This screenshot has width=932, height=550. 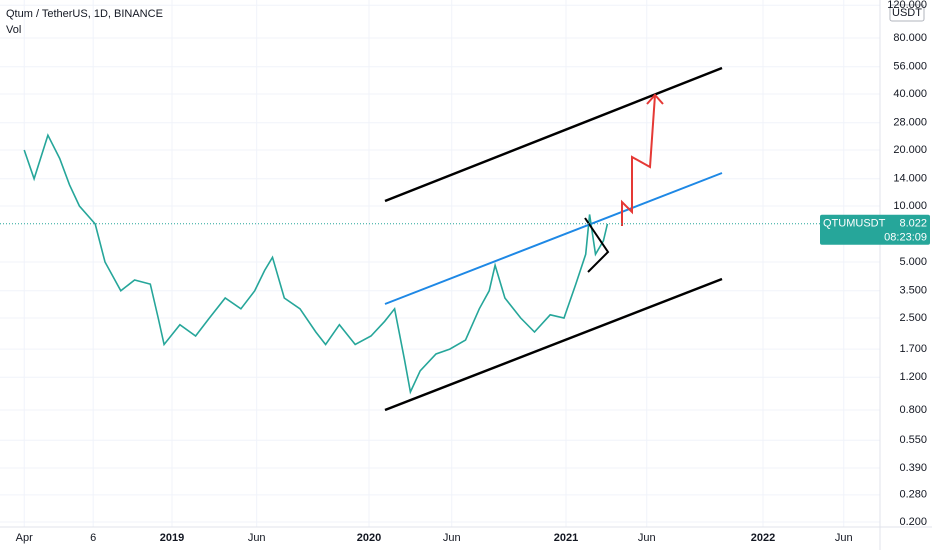 I want to click on projection-arrow, so click(x=638, y=160).